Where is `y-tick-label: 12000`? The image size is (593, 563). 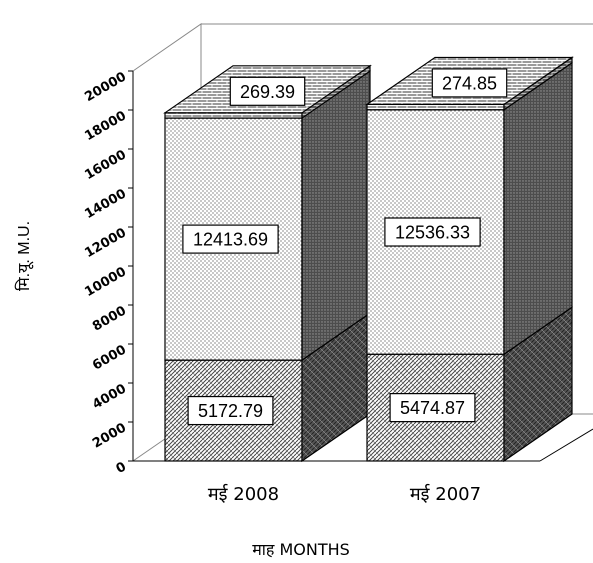 y-tick-label: 12000 is located at coordinates (105, 243).